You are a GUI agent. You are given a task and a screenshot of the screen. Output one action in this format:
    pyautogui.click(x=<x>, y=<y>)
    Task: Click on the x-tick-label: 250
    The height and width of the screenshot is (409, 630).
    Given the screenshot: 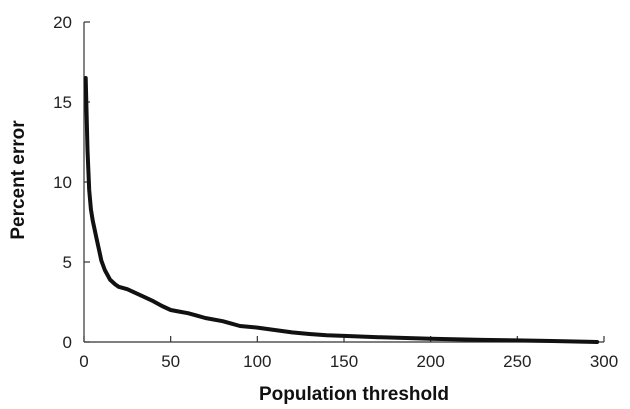 What is the action you would take?
    pyautogui.click(x=517, y=361)
    